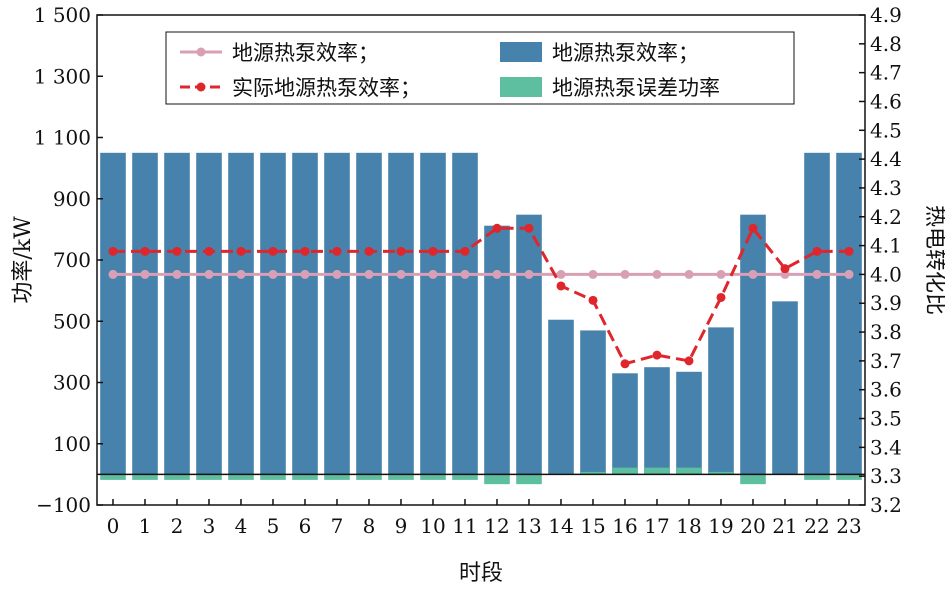  Describe the element at coordinates (23, 260) in the screenshot. I see `y-axis-left-title: 功率/kW` at that location.